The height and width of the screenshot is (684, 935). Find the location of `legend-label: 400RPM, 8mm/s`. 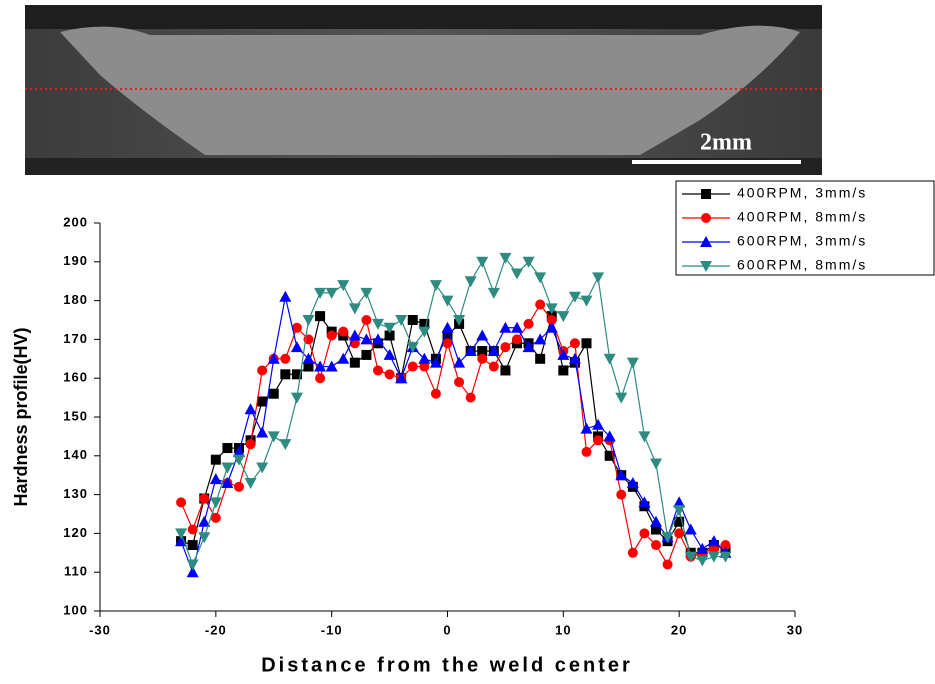

legend-label: 400RPM, 8mm/s is located at coordinates (802, 217).